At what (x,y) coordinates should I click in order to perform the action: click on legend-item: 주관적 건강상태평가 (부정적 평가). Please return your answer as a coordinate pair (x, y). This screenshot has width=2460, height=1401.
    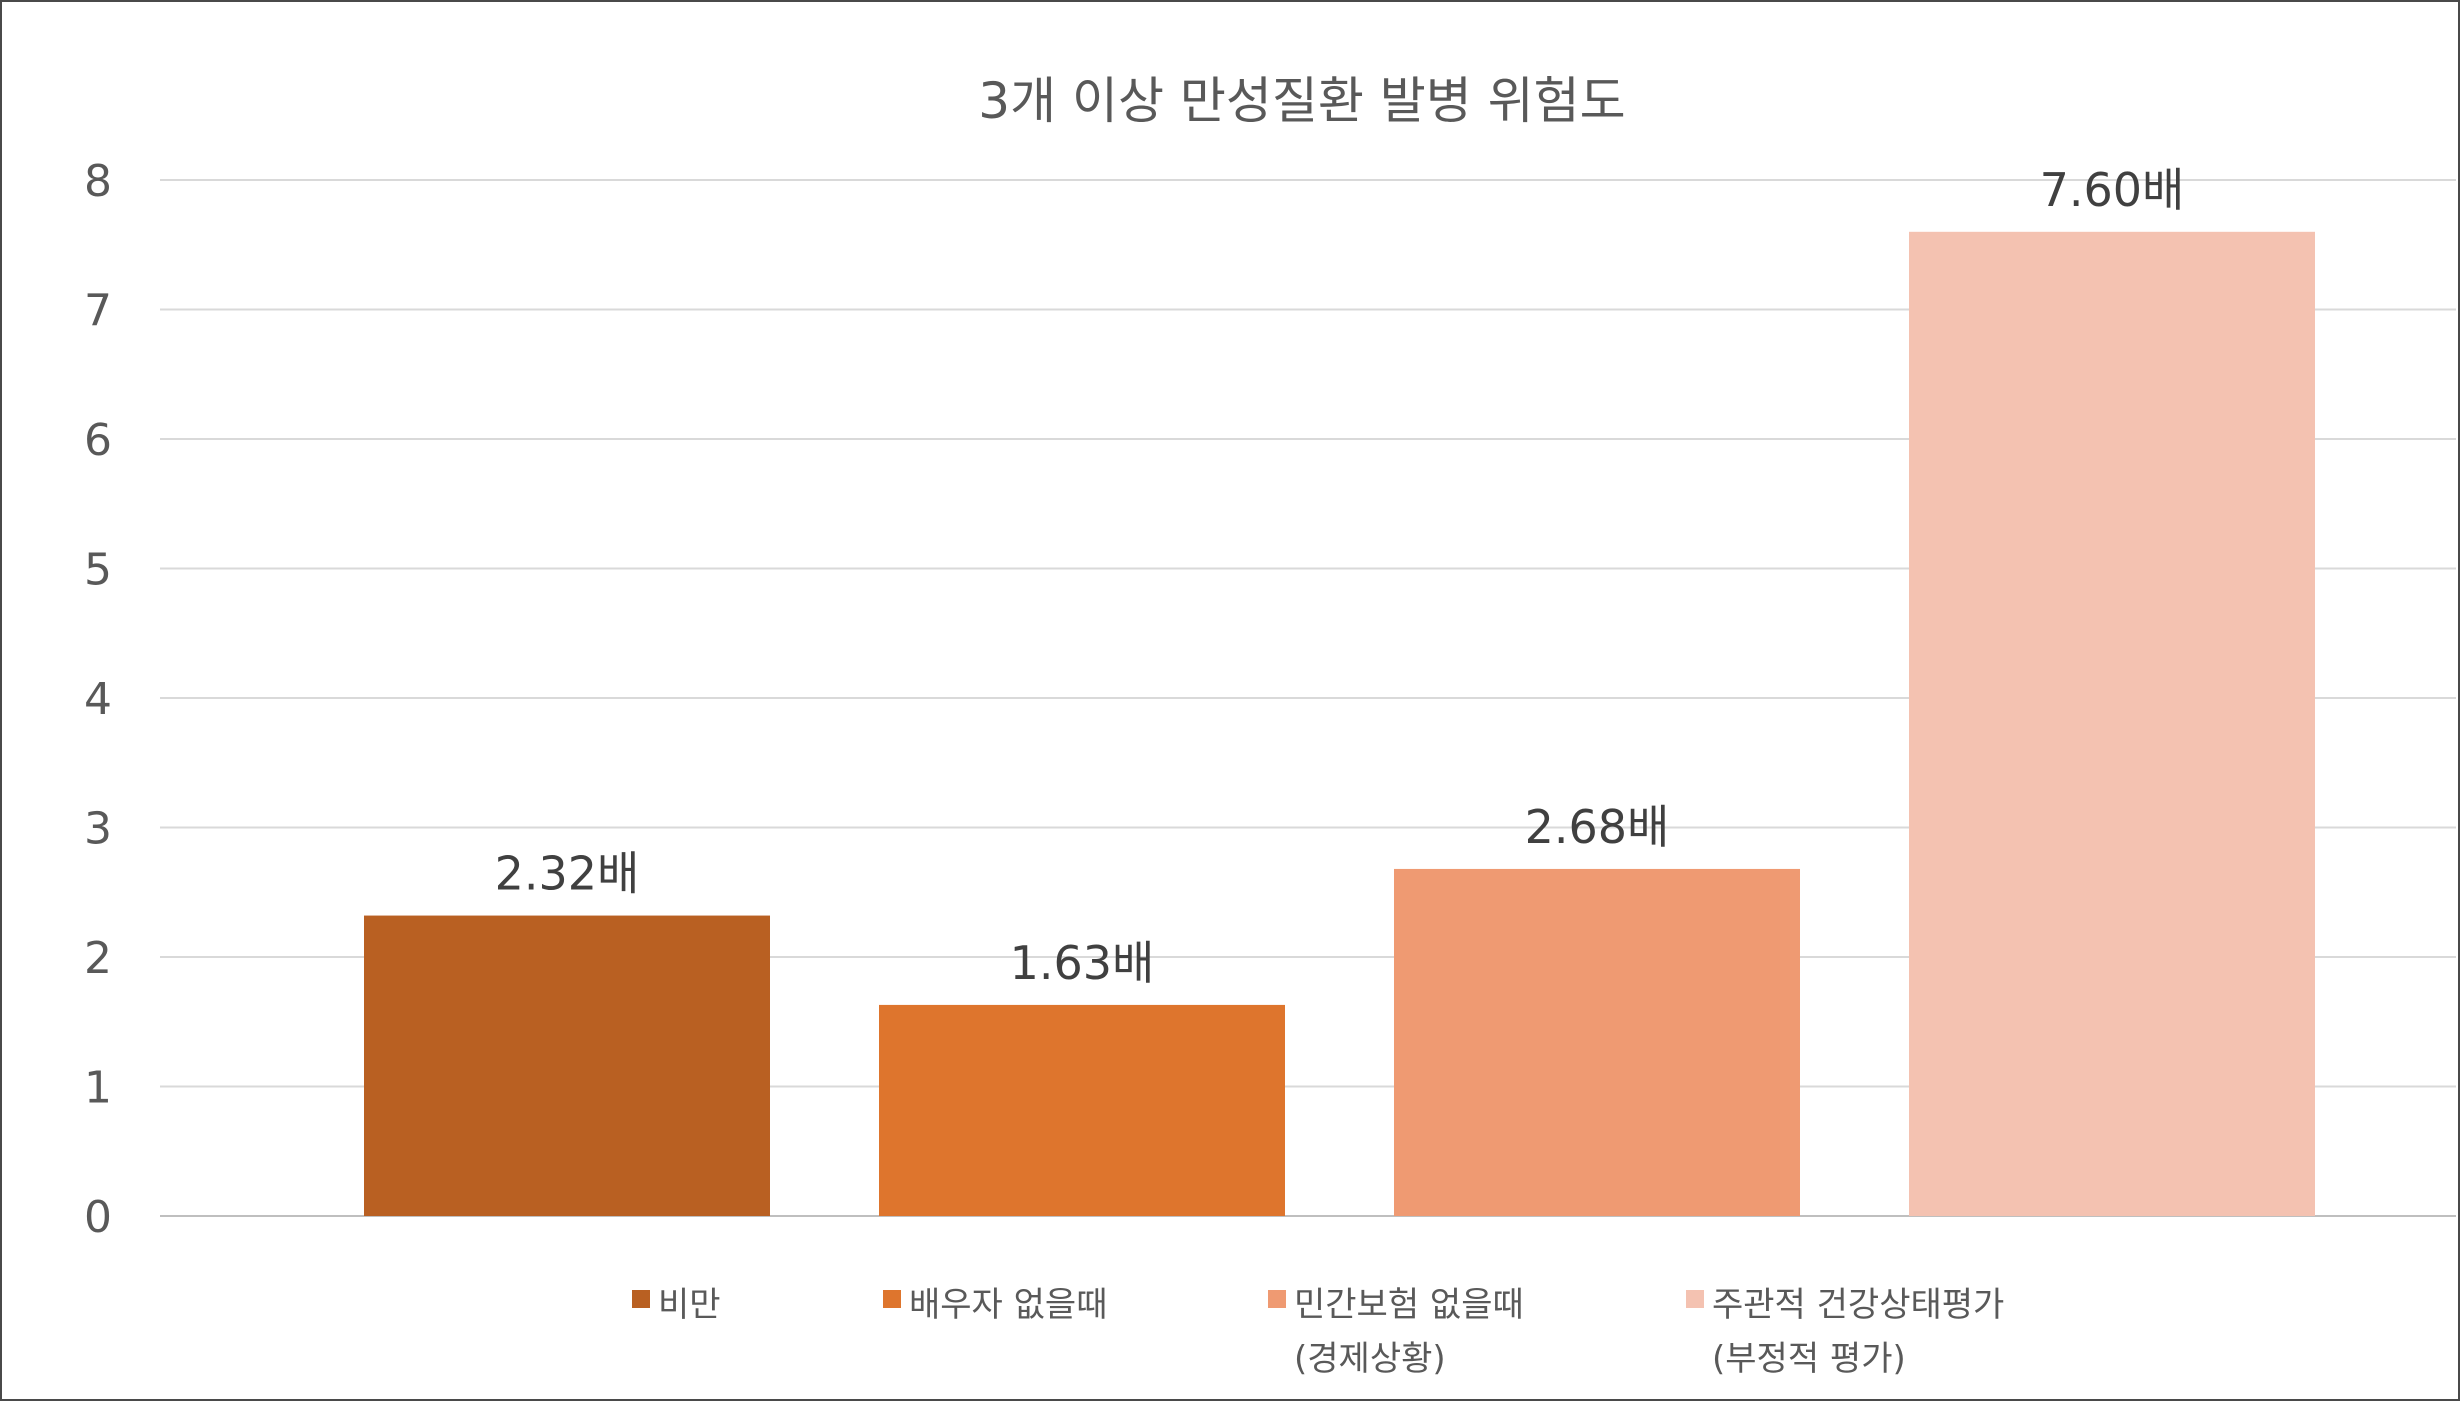
    Looking at the image, I should click on (1845, 1332).